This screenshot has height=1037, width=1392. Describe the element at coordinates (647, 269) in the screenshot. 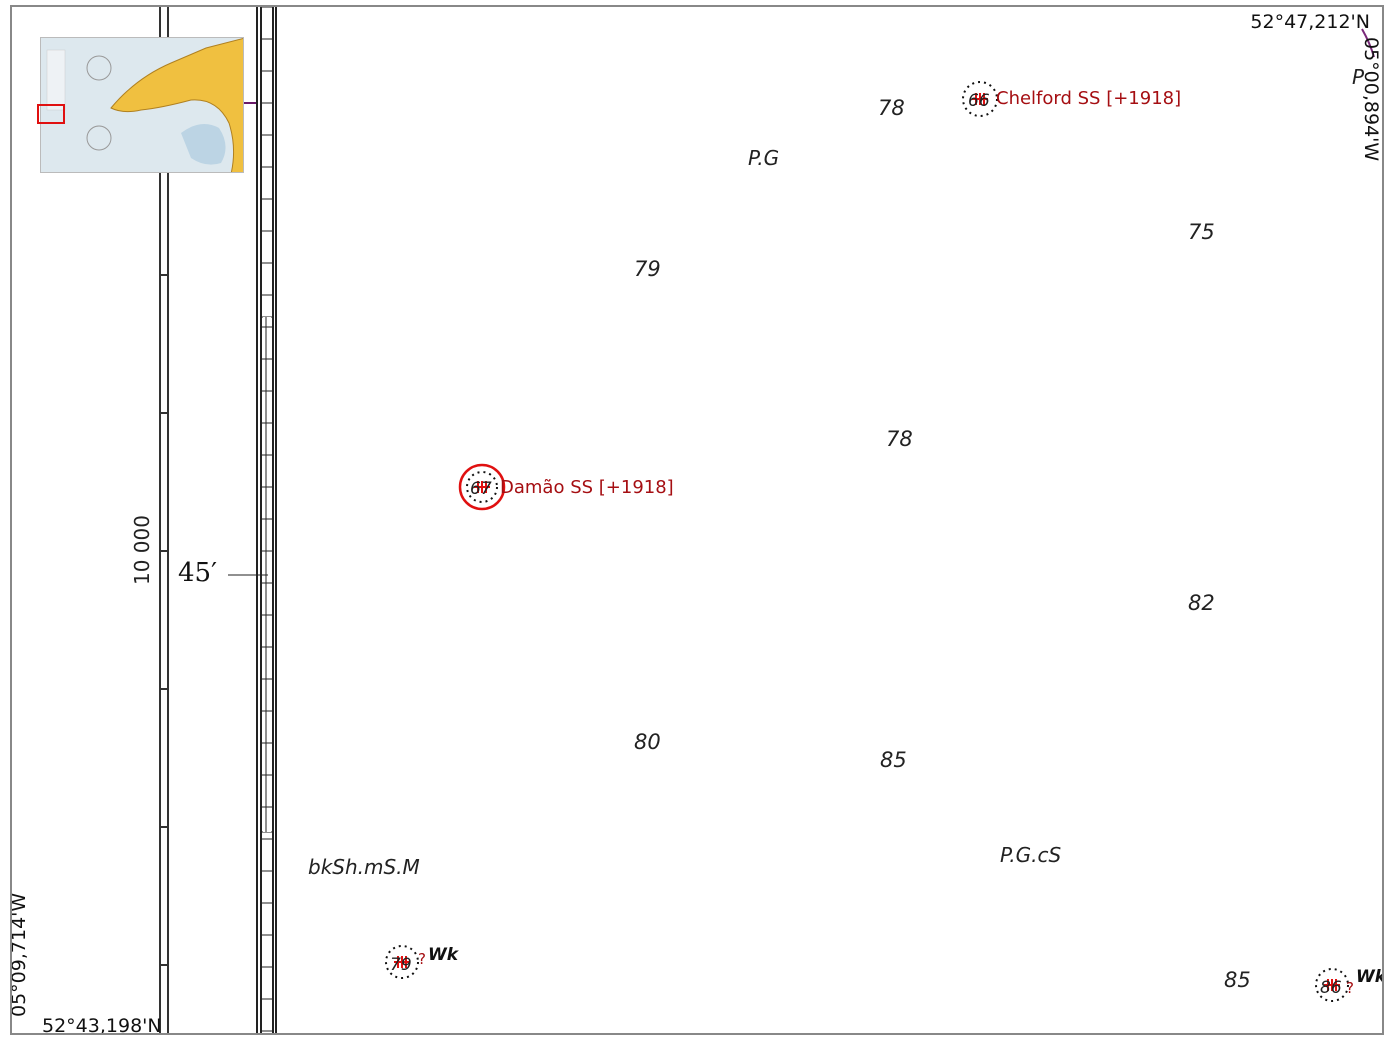

I see `sounding: 79` at that location.